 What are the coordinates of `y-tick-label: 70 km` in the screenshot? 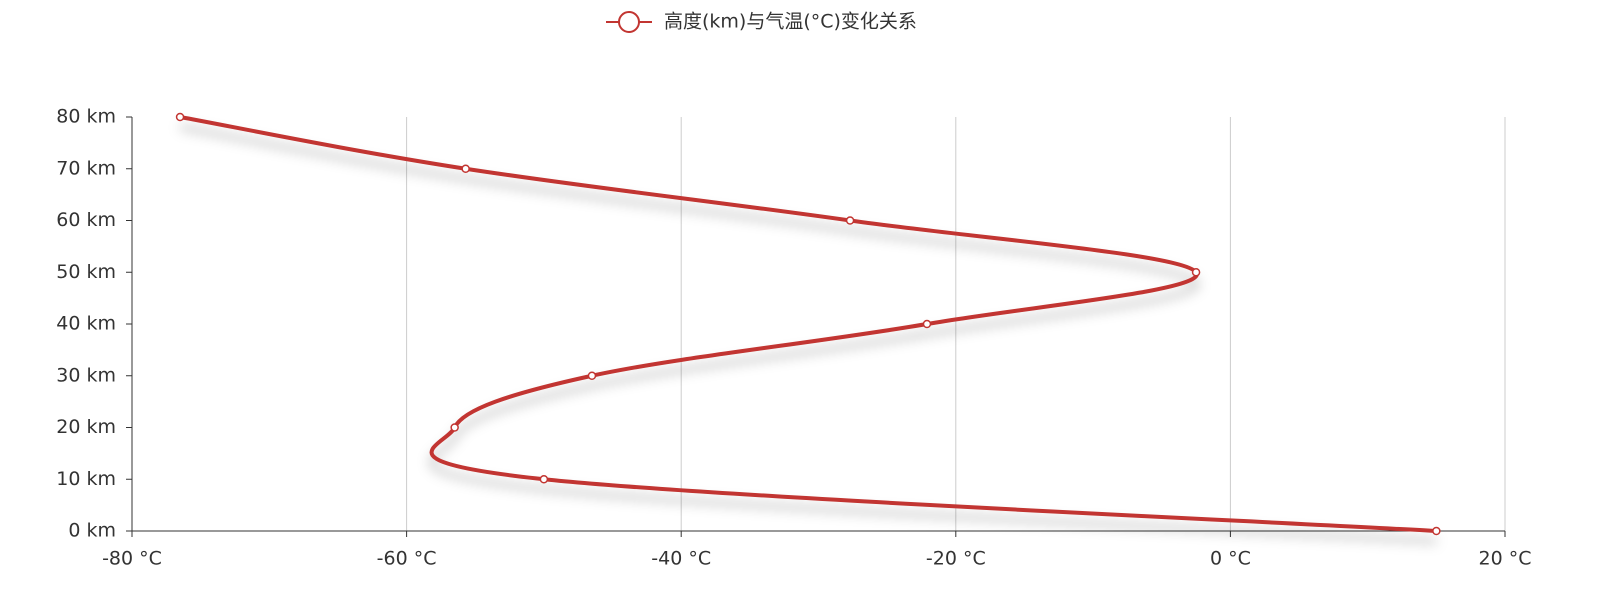 It's located at (86, 168).